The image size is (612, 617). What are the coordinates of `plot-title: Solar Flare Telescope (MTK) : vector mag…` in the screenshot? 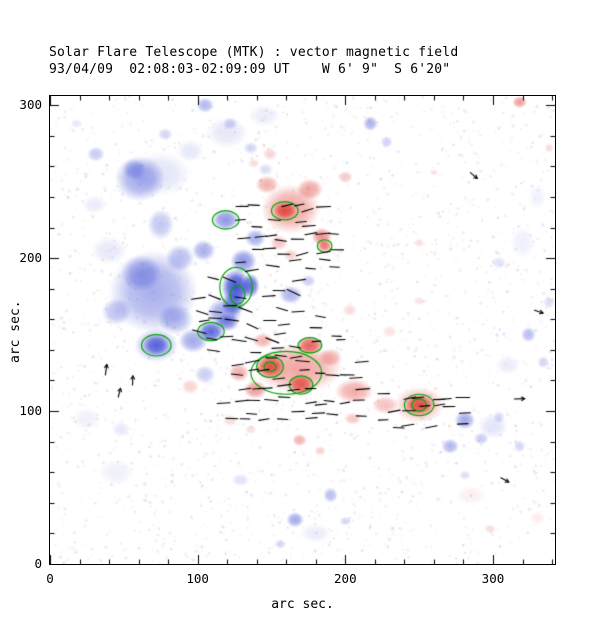 It's located at (254, 52).